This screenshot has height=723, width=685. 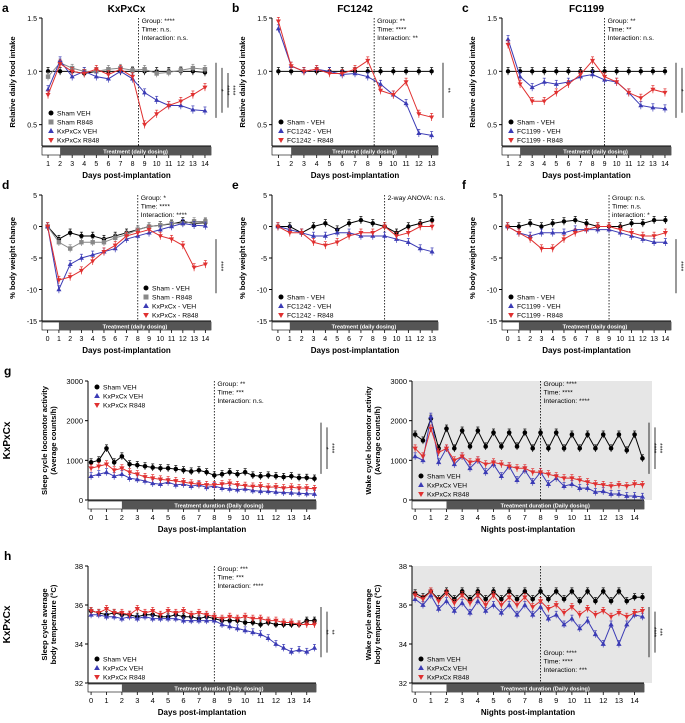 I want to click on legend-label: KxPxCx R848, so click(x=124, y=406).